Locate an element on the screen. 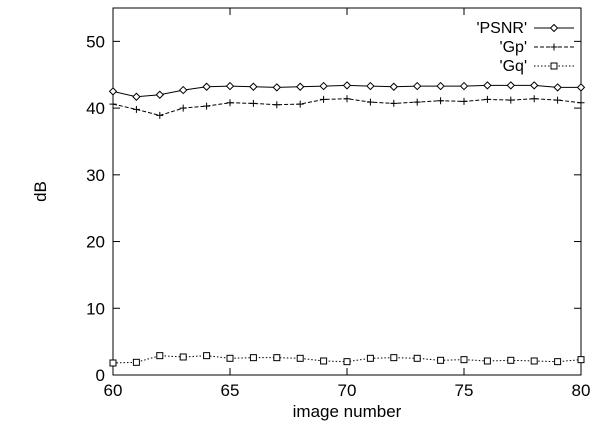  y-tick-label: 40 is located at coordinates (95, 108).